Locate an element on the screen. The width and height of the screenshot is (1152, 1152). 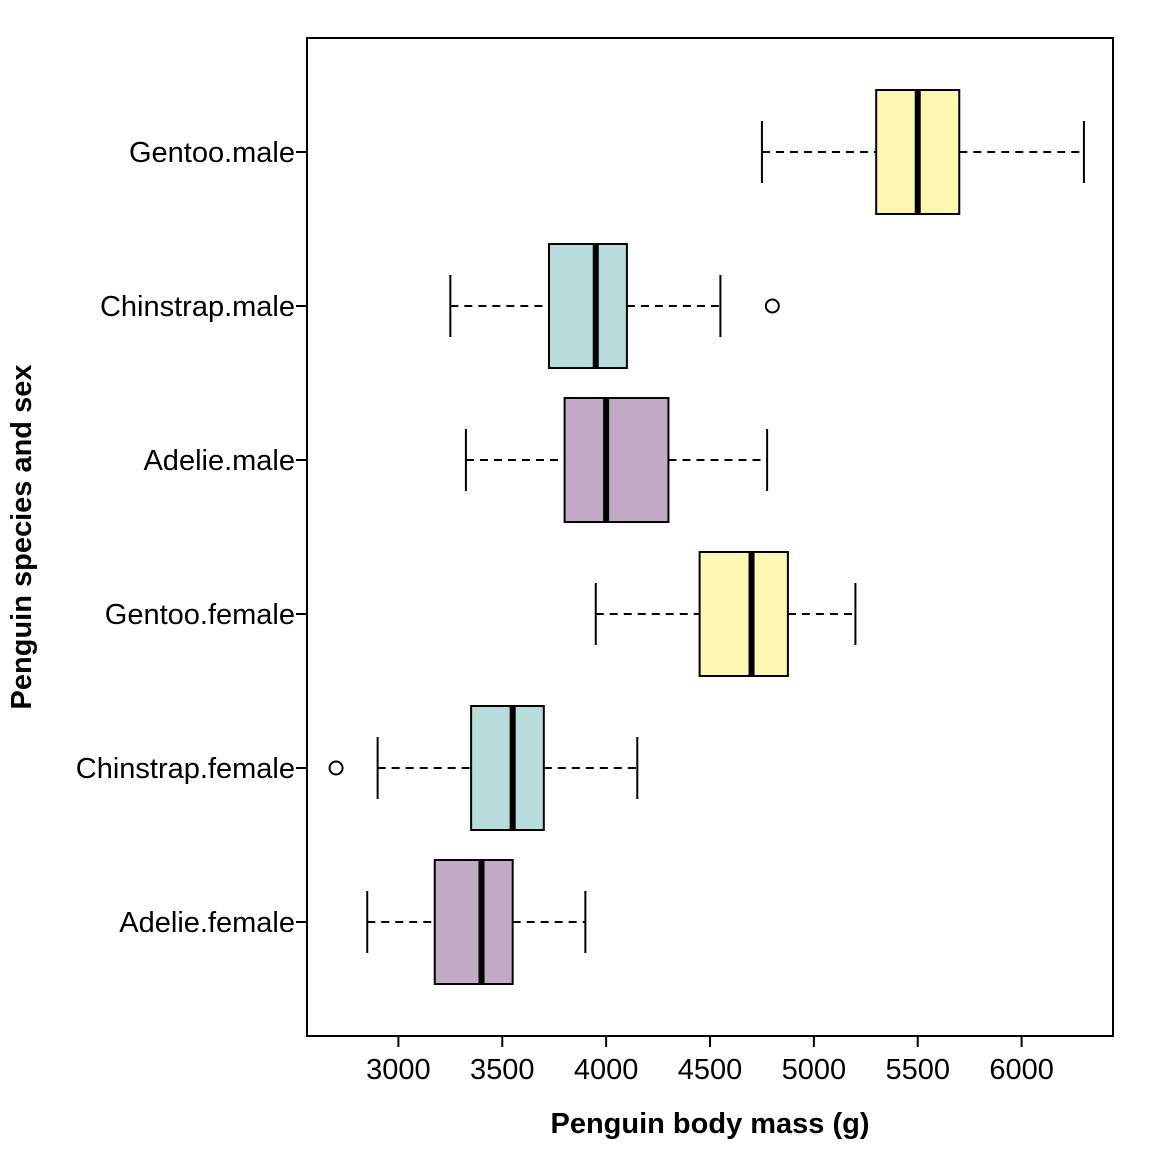
box-gentoo-female is located at coordinates (725, 614).